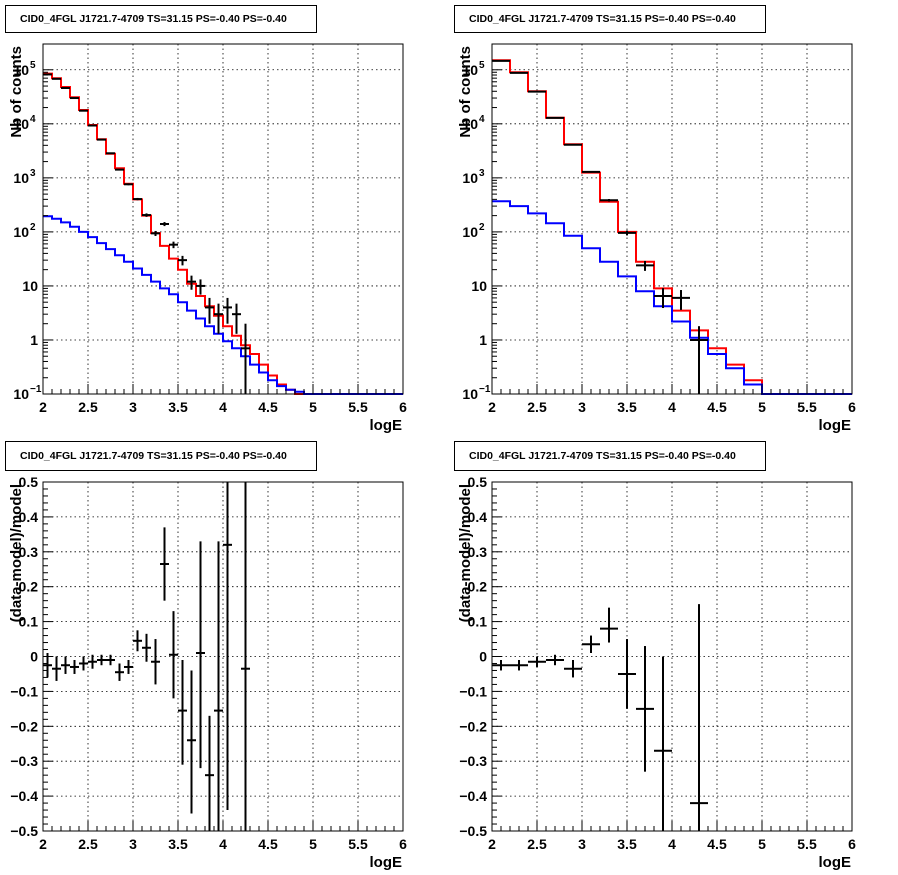  What do you see at coordinates (34, 340) in the screenshot?
I see `y-tick-label: 1` at bounding box center [34, 340].